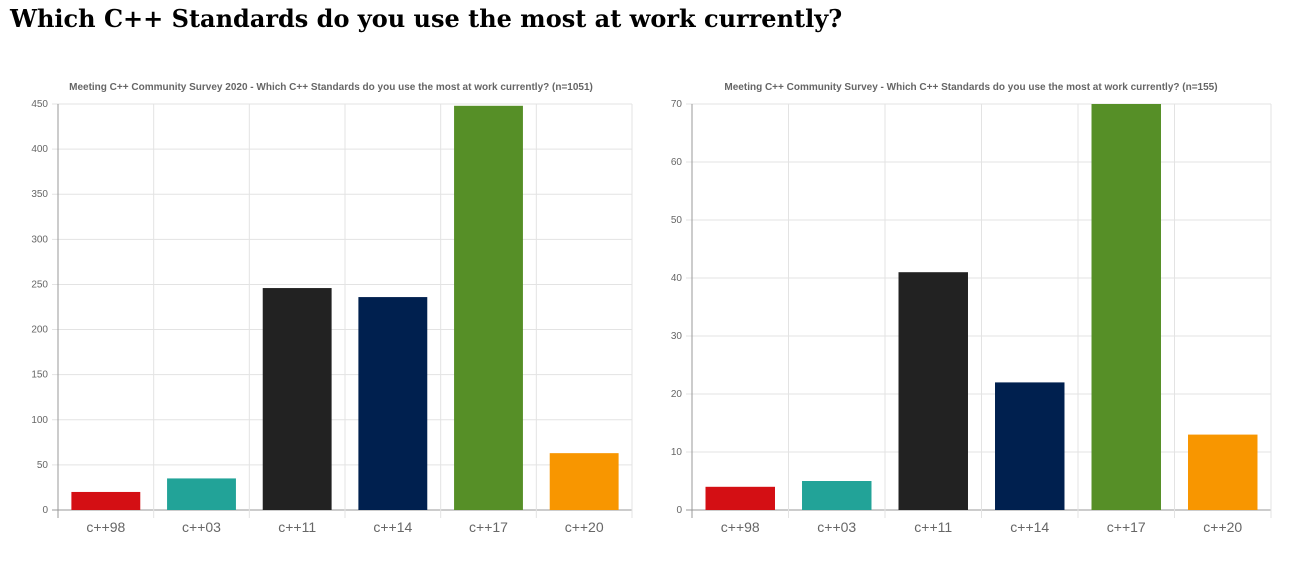 The image size is (1291, 562). Describe the element at coordinates (677, 394) in the screenshot. I see `y-tick-label: 20` at that location.